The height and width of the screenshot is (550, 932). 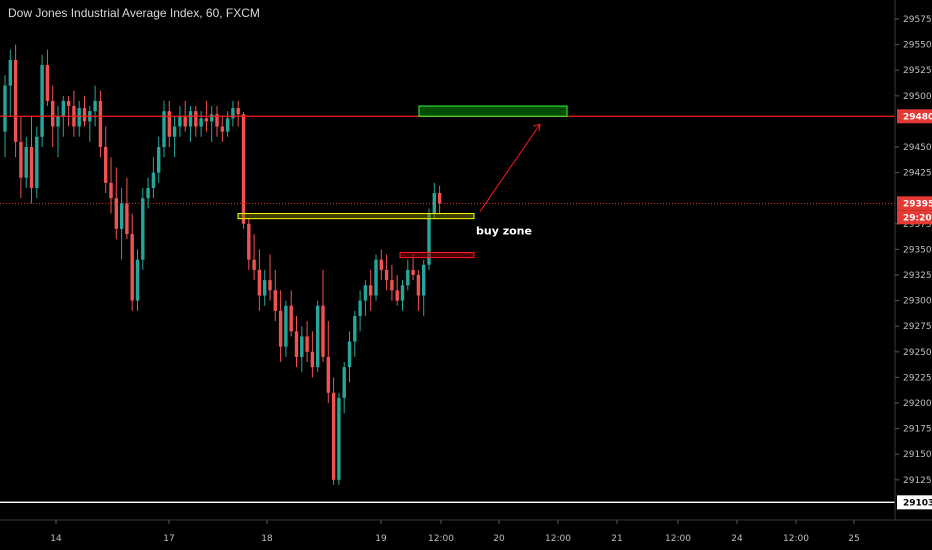 I want to click on target-arrow, so click(x=510, y=167).